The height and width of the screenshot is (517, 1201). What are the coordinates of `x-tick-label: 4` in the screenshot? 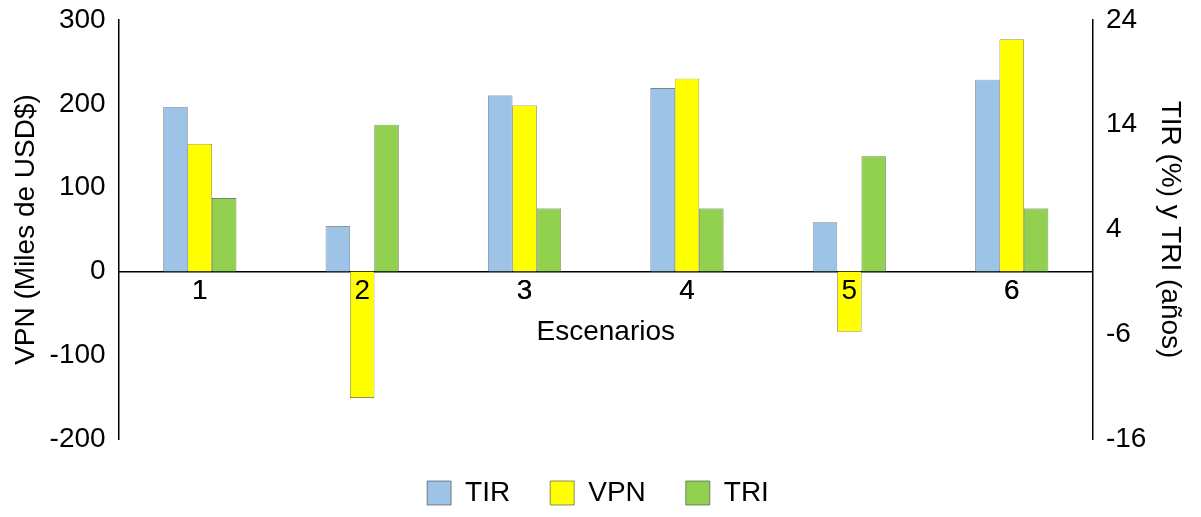 It's located at (687, 289).